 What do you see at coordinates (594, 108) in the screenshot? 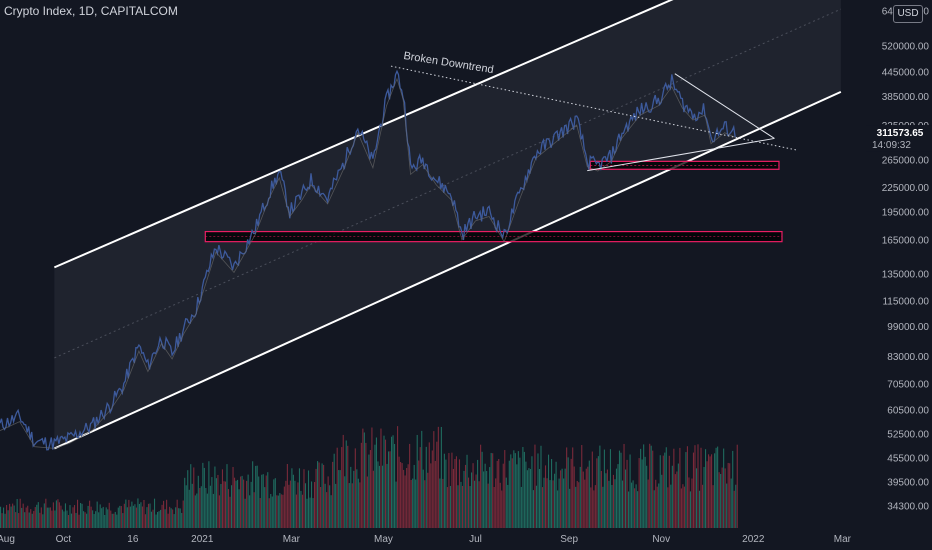
I see `broken-downtrend-line` at bounding box center [594, 108].